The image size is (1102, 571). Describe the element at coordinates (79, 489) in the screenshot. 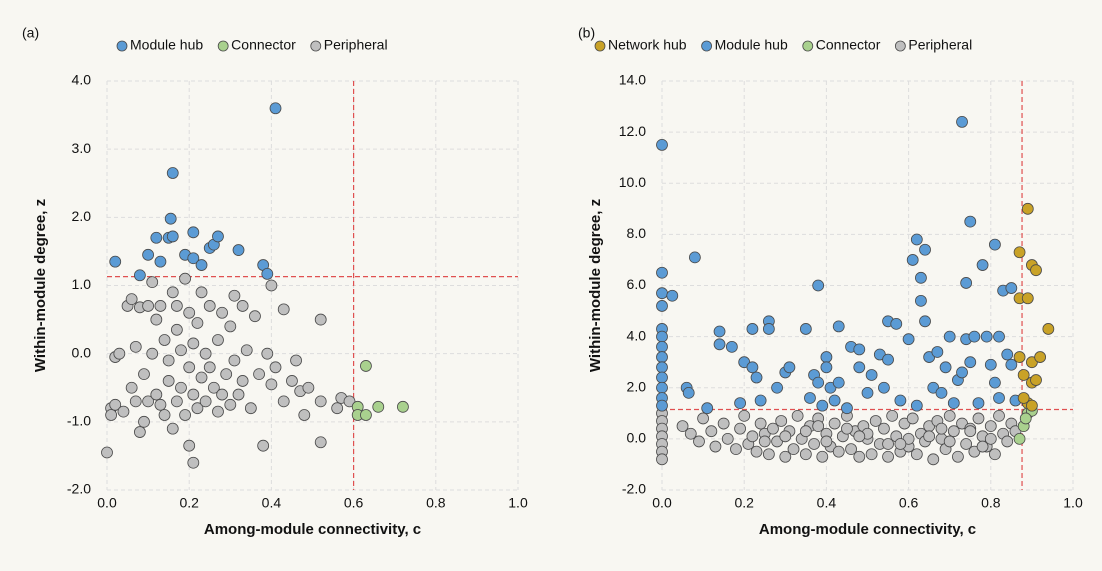

I see `y-tick-label: -2.0` at that location.